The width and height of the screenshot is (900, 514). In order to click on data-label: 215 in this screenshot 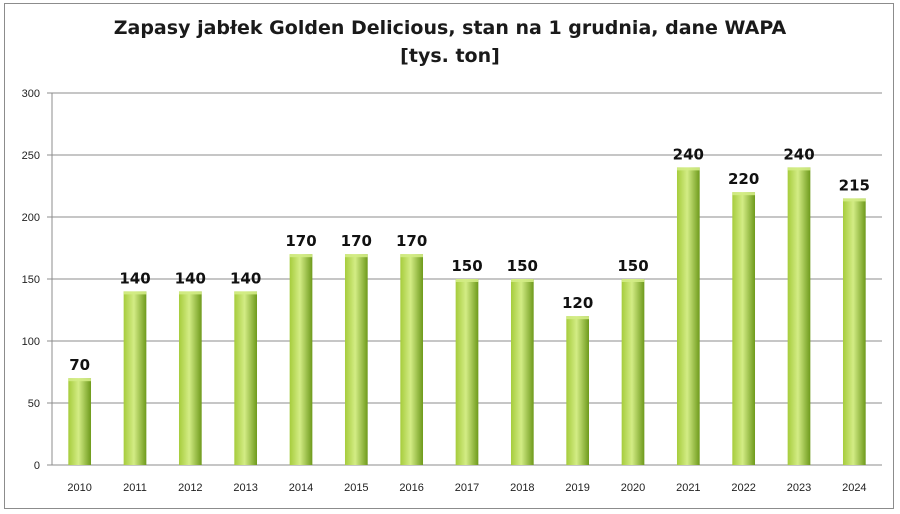, I will do `click(854, 185)`.